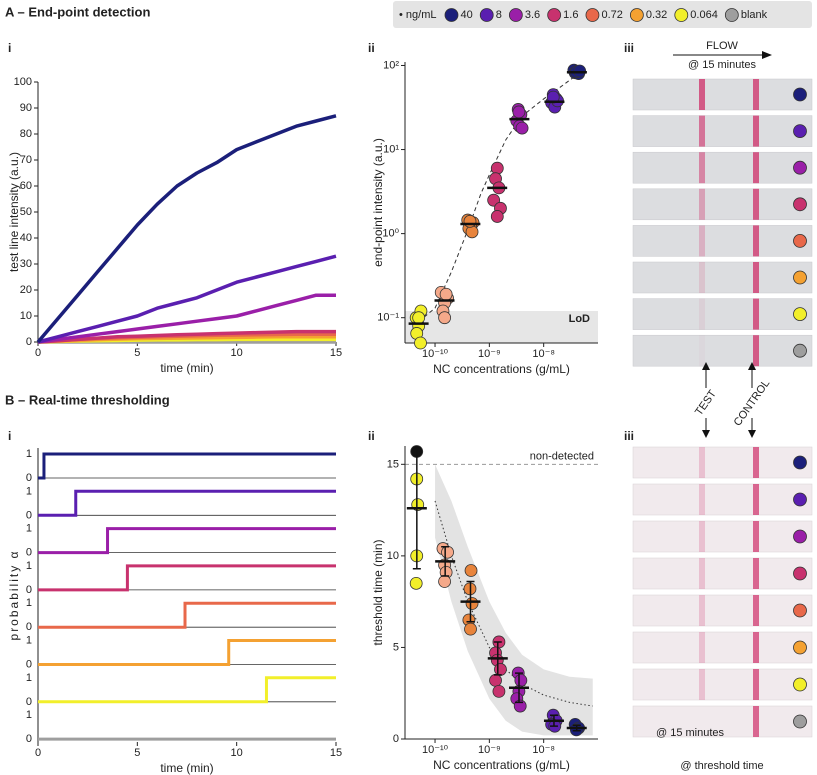 The image size is (817, 775). What do you see at coordinates (137, 753) in the screenshot?
I see `x-tick-label: 5` at bounding box center [137, 753].